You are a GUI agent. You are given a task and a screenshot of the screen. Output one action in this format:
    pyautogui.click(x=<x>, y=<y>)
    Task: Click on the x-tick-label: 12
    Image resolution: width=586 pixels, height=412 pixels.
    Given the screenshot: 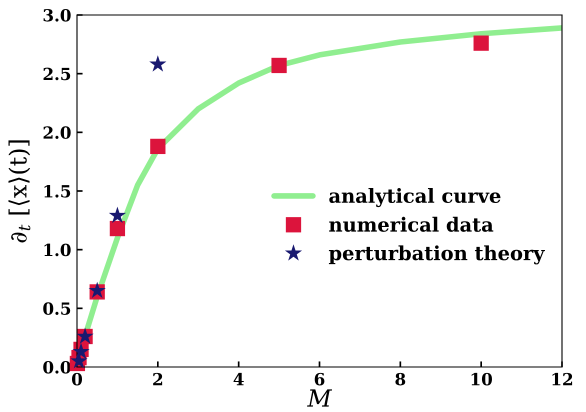 What is the action you would take?
    pyautogui.click(x=562, y=379)
    